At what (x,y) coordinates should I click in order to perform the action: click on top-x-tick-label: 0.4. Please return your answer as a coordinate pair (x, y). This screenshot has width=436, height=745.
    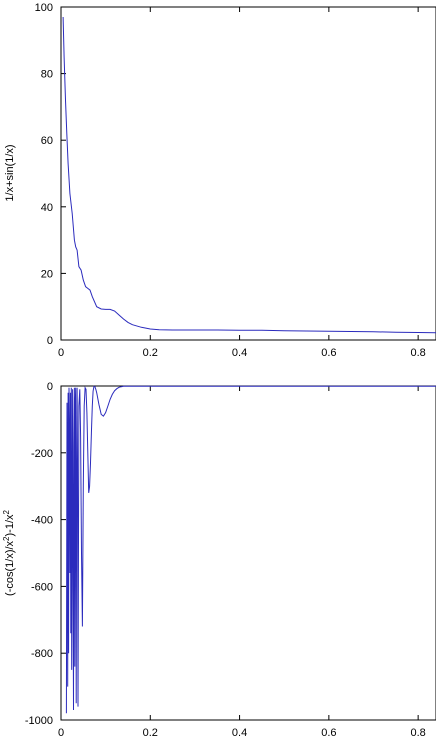
    Looking at the image, I should click on (239, 353).